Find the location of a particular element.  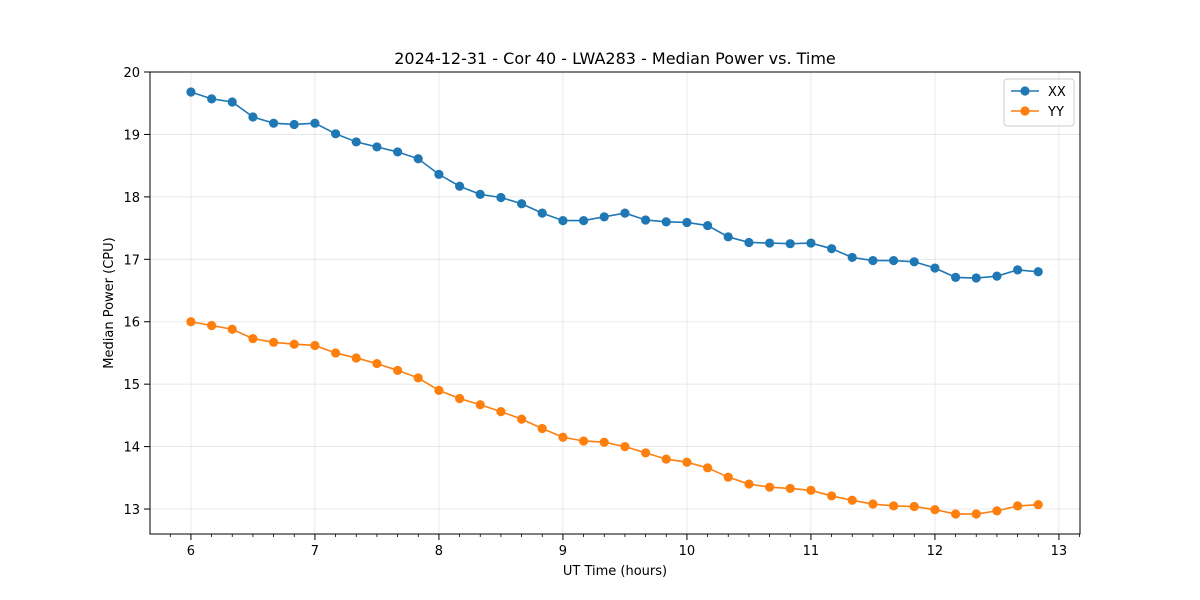

x-tick-label: 9 is located at coordinates (563, 551).